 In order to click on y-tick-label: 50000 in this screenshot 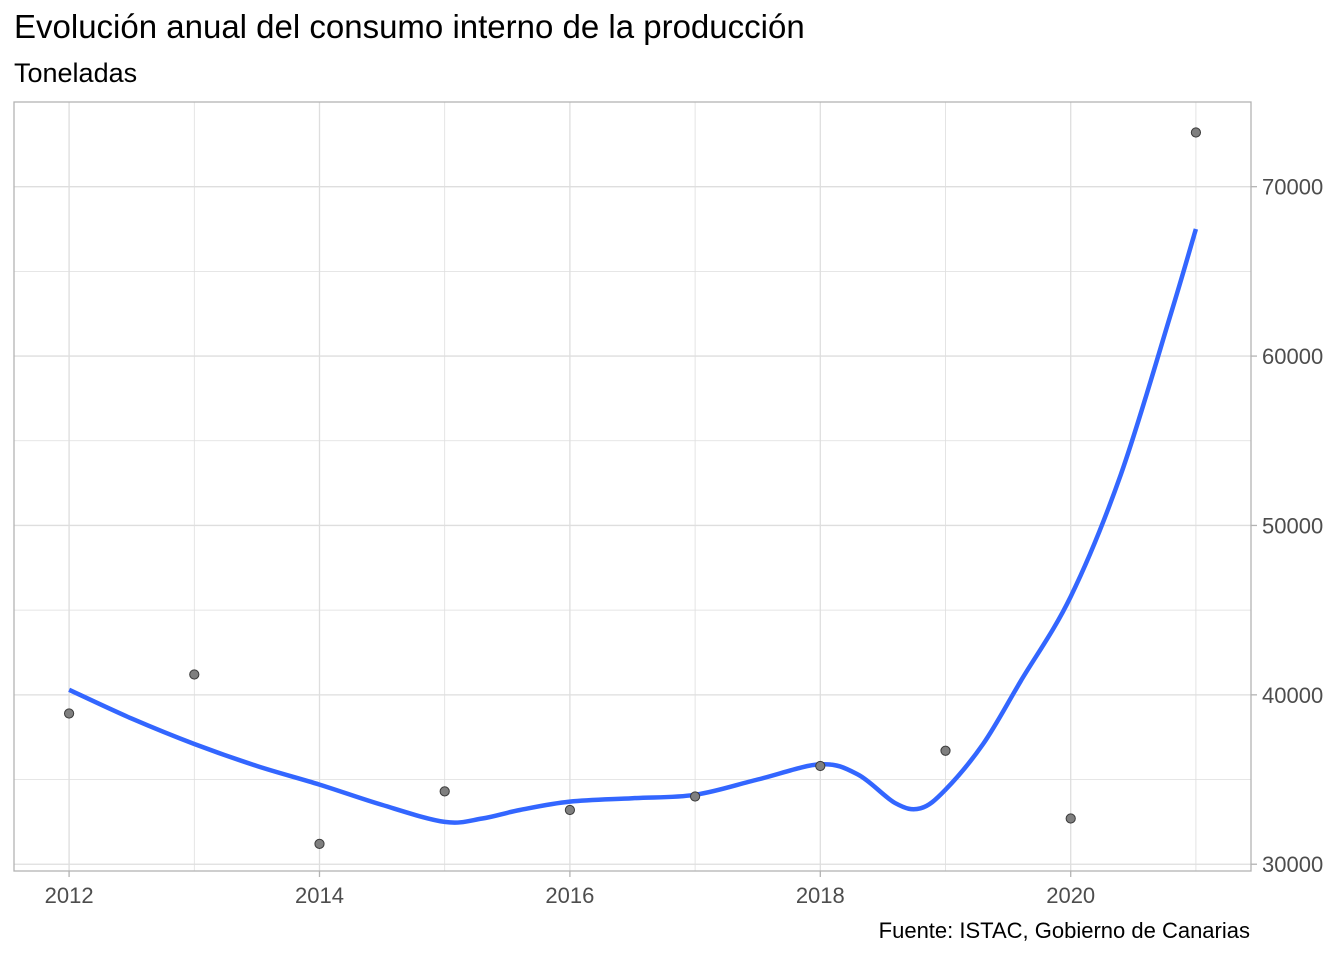, I will do `click(1292, 525)`.